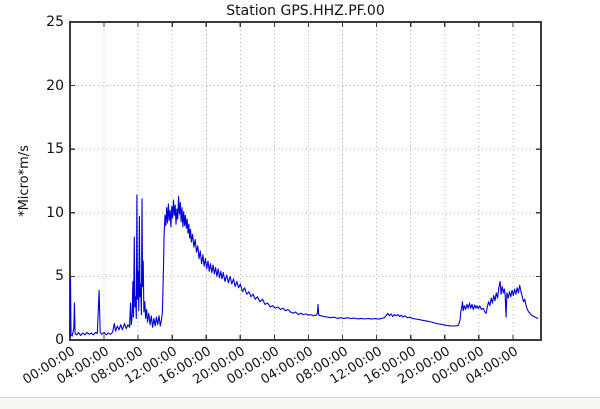 Image resolution: width=600 pixels, height=409 pixels. Describe the element at coordinates (300, 403) in the screenshot. I see `cutoff-content-strip` at that location.